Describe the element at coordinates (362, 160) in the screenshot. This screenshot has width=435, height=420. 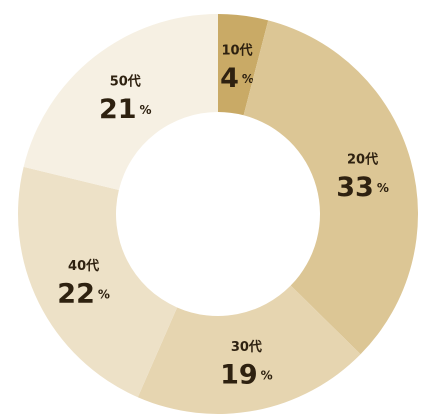
I see `category-label: 20代` at that location.